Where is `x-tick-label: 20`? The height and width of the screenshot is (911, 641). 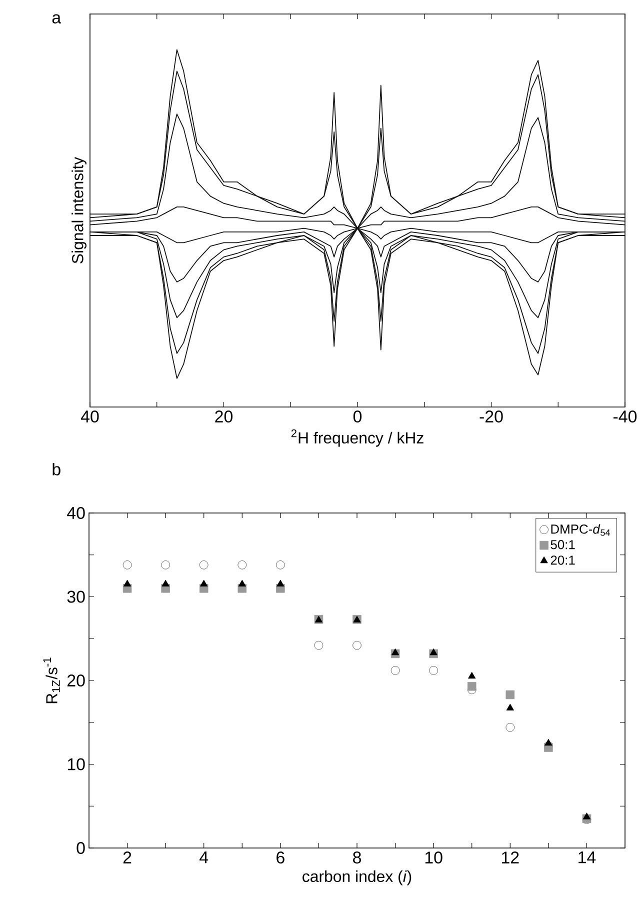
x-tick-label: 20 is located at coordinates (224, 416).